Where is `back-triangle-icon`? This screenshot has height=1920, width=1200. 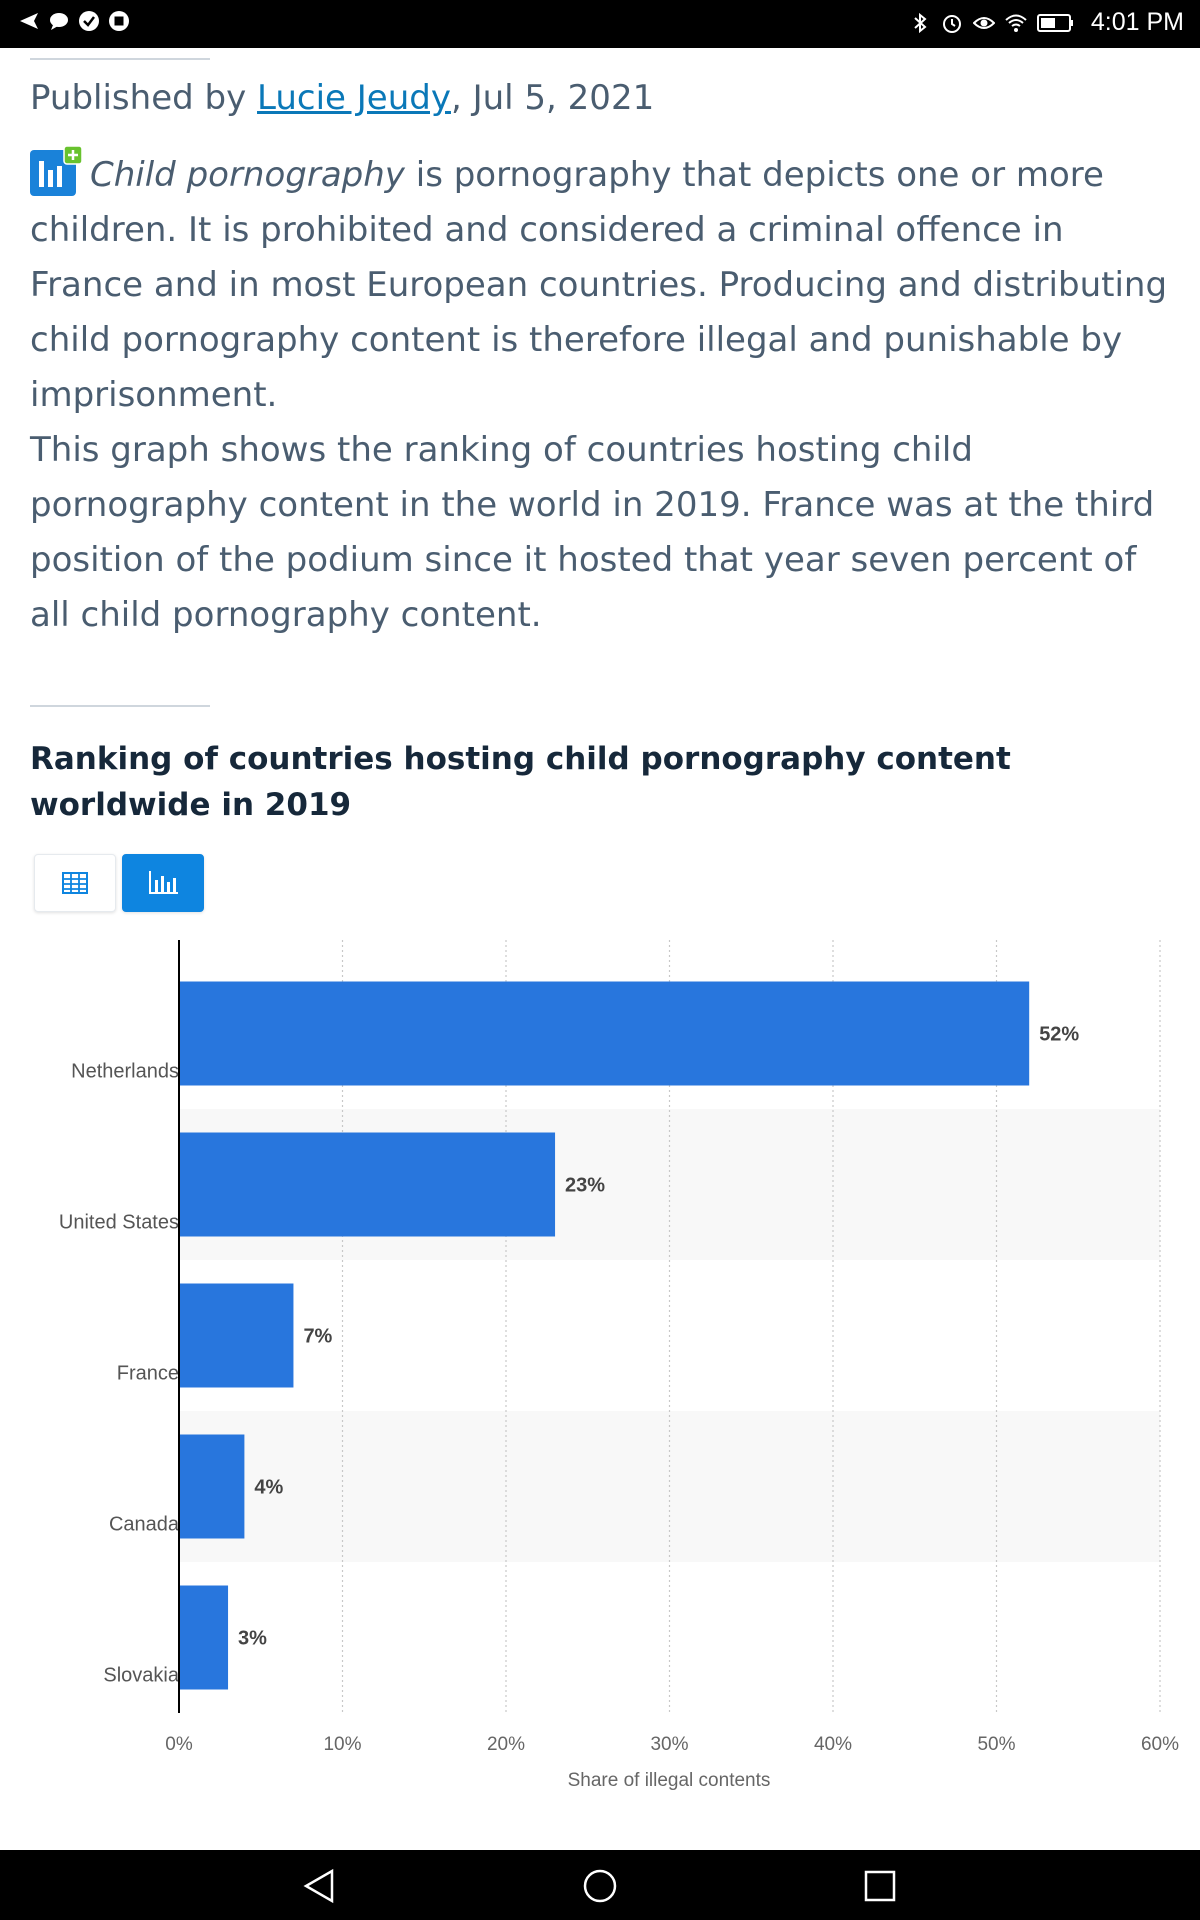 back-triangle-icon is located at coordinates (320, 1886).